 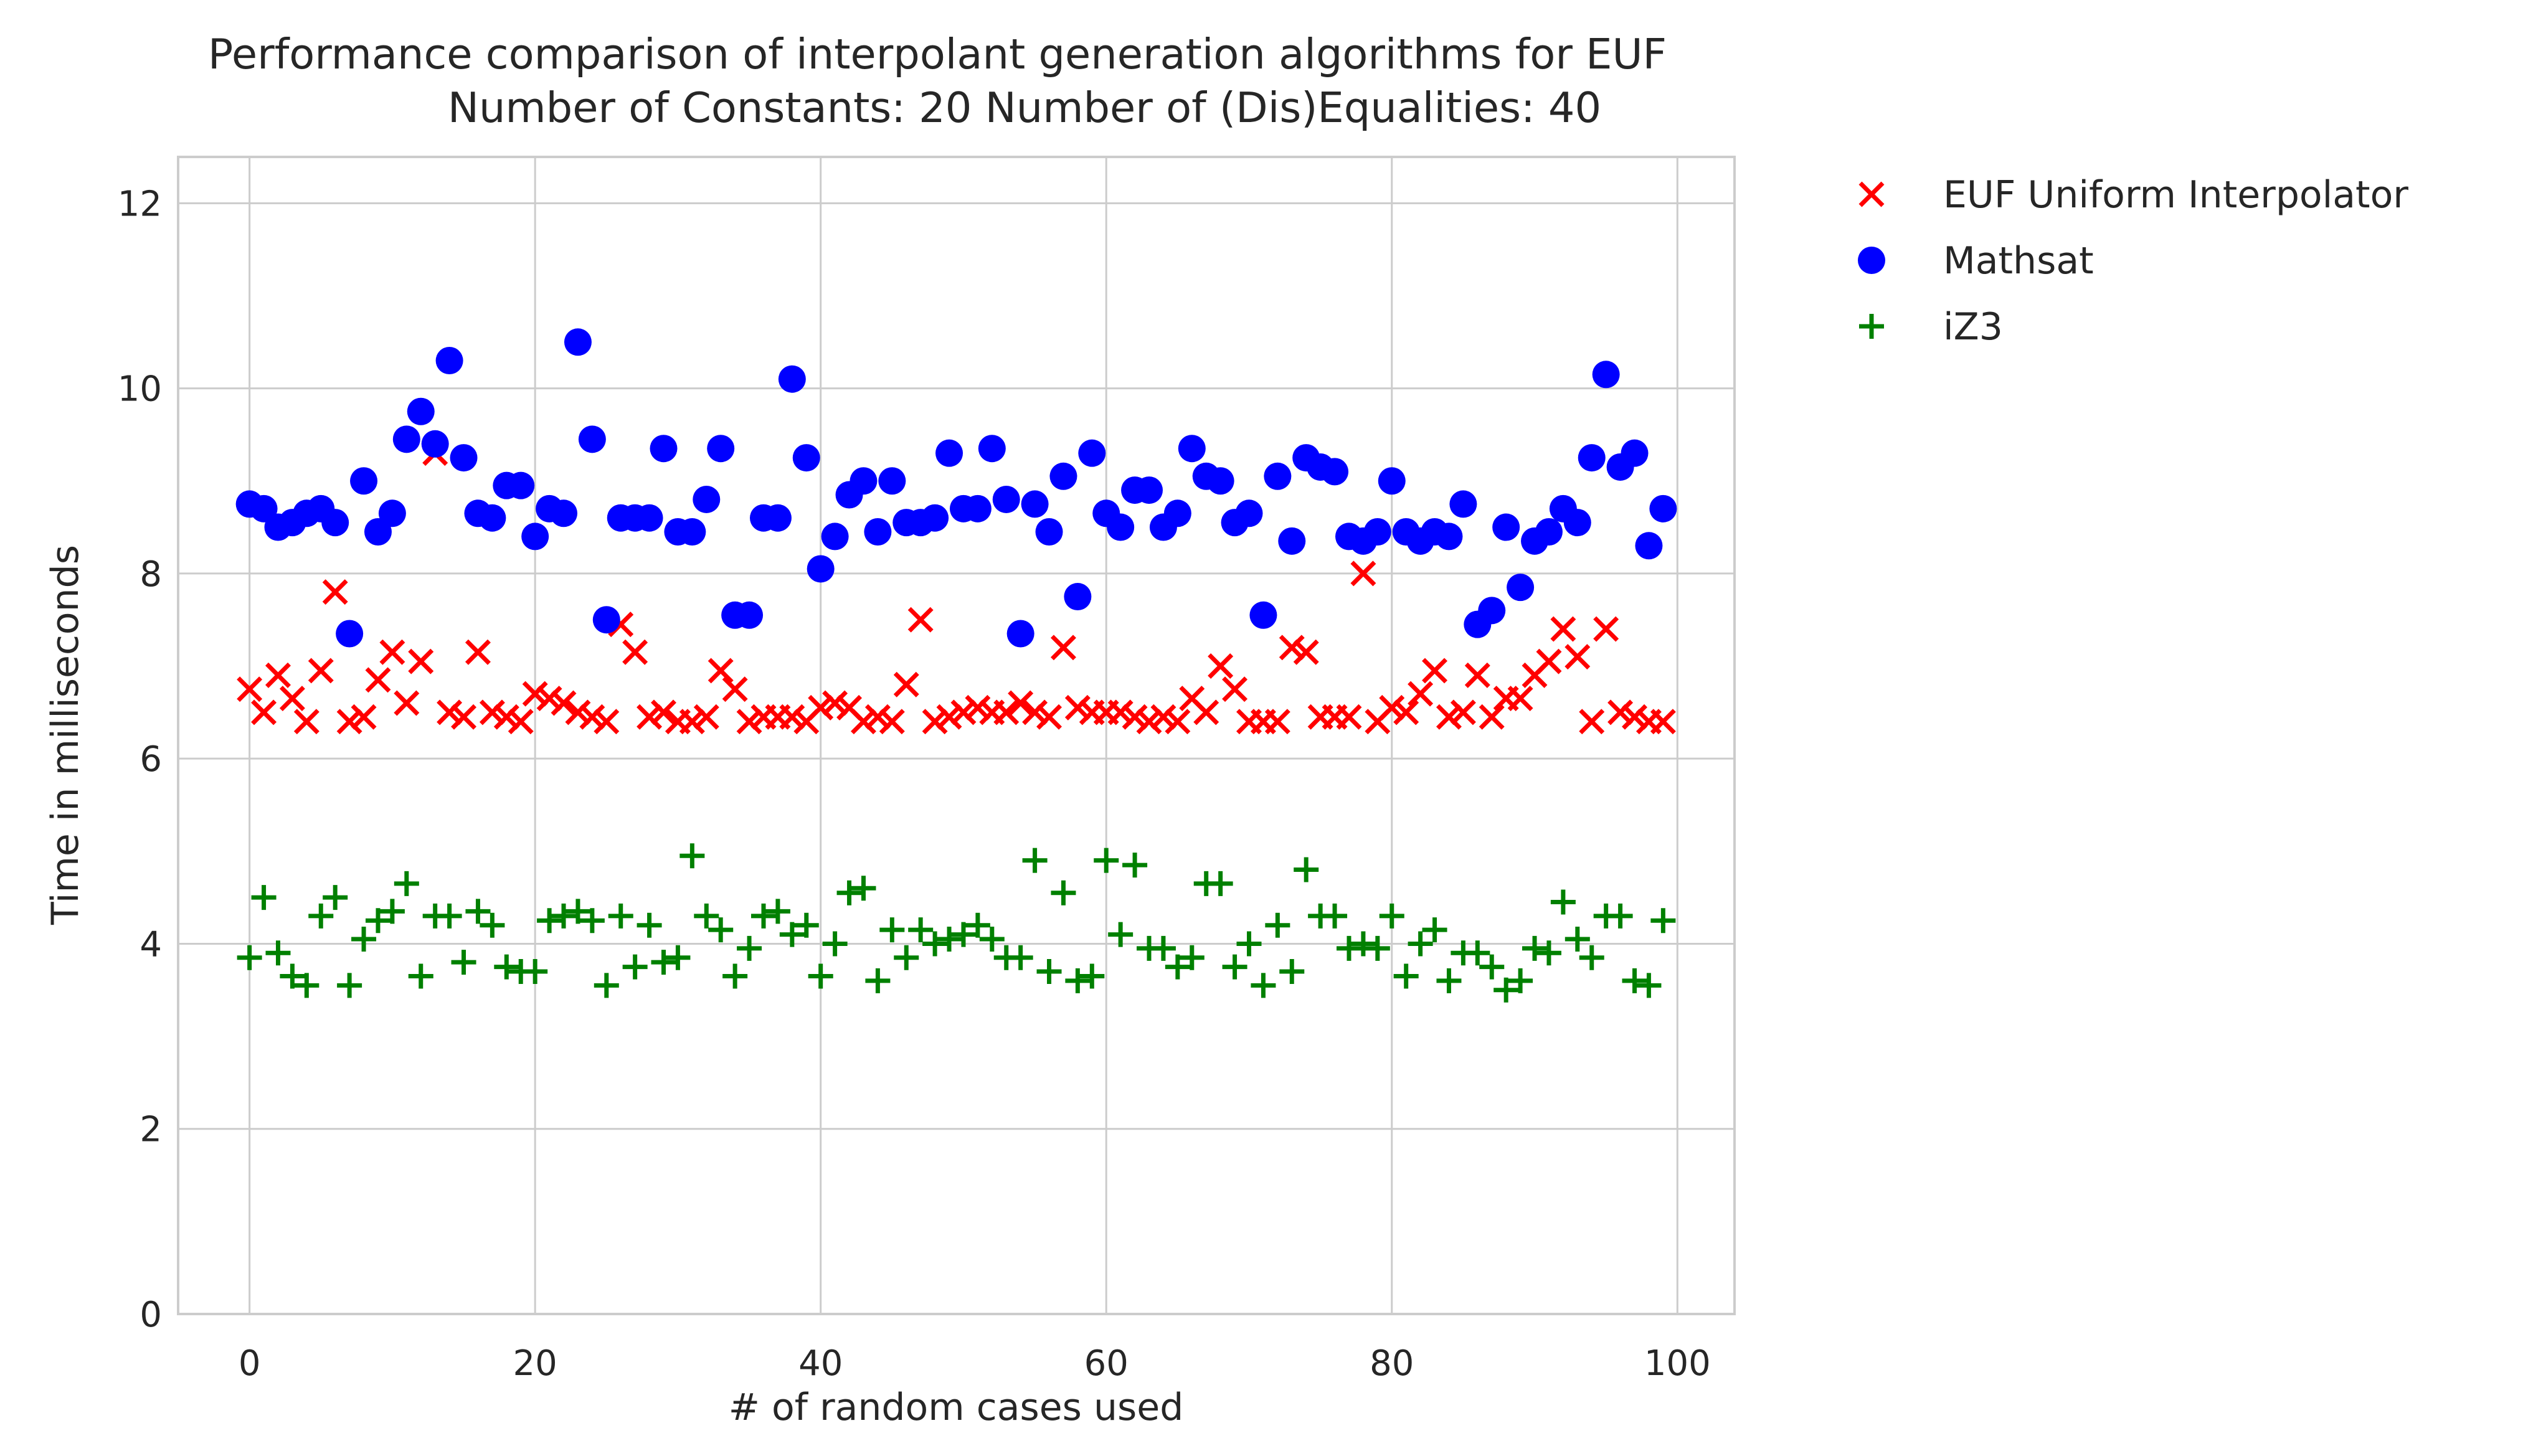 What do you see at coordinates (151, 574) in the screenshot?
I see `y-tick-label: 8` at bounding box center [151, 574].